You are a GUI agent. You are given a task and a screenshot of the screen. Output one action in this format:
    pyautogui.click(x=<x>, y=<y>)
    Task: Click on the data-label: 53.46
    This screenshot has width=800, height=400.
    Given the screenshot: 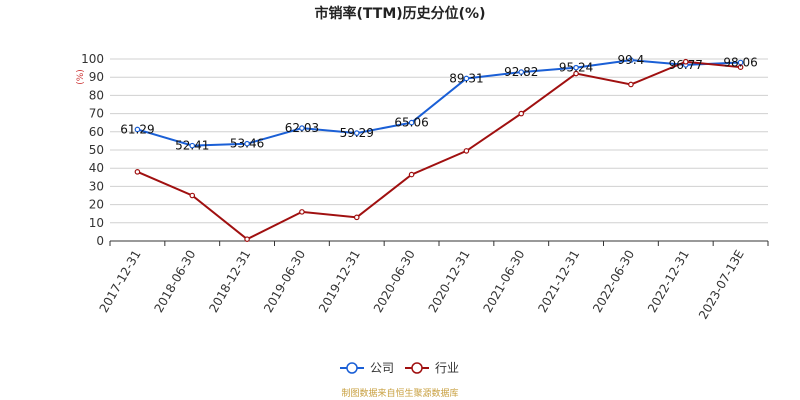 What is the action you would take?
    pyautogui.click(x=247, y=144)
    